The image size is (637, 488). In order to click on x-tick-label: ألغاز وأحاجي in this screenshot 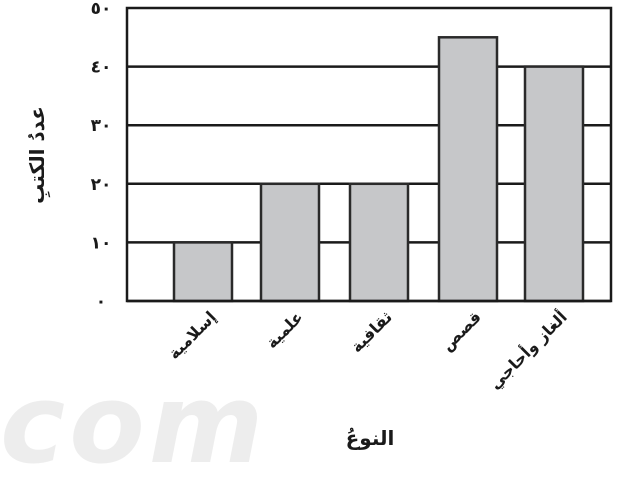, I will do `click(528, 350)`.